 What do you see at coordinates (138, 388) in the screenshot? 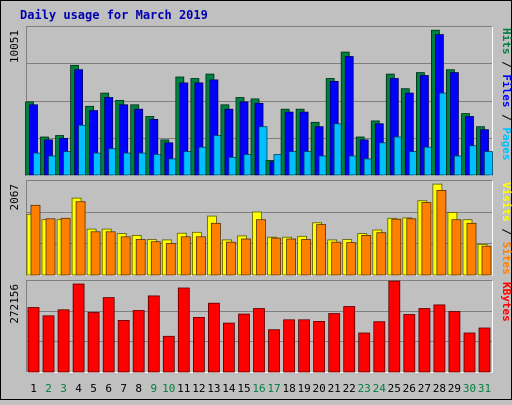
I see `day-label-8: 8` at bounding box center [138, 388].